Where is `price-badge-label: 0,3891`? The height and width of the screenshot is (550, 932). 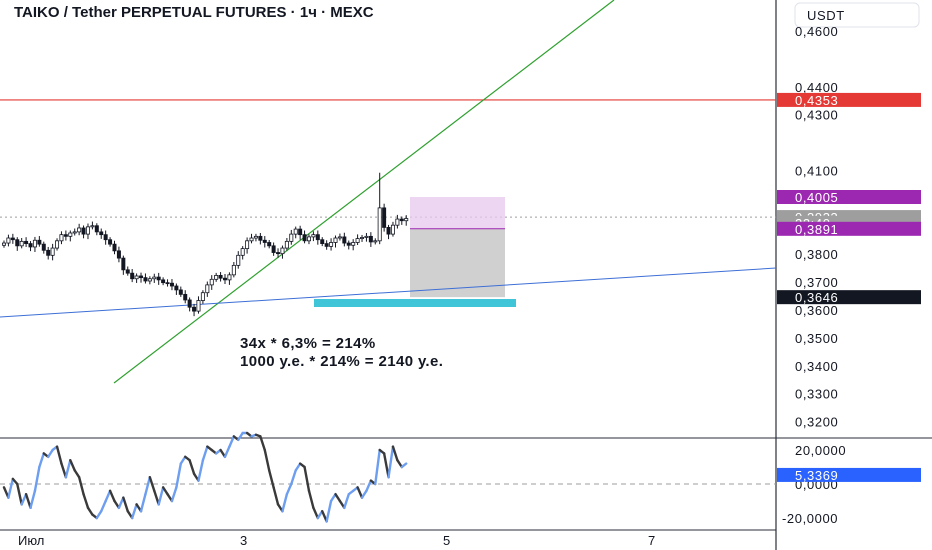 price-badge-label: 0,3891 is located at coordinates (816, 229).